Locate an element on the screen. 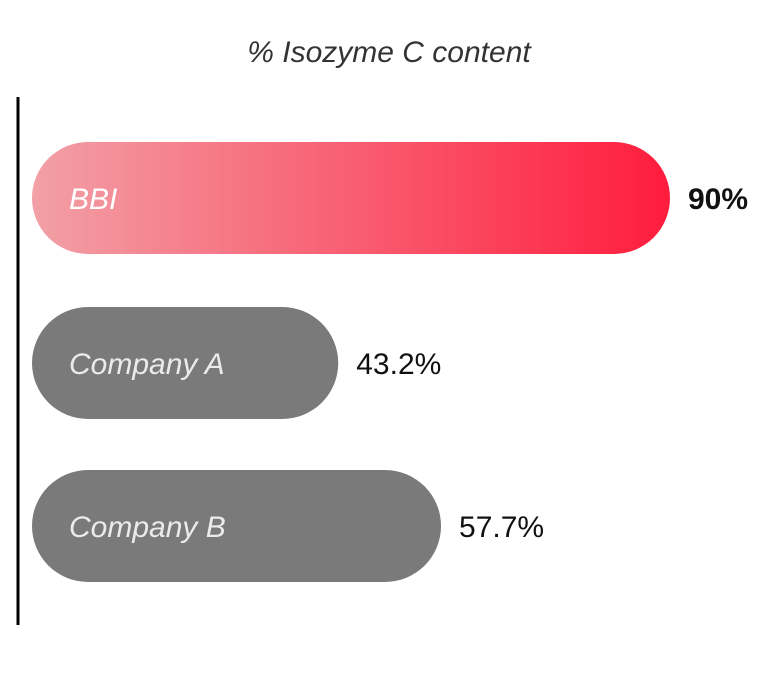 Image resolution: width=779 pixels, height=673 pixels. bar-company-a is located at coordinates (185, 363).